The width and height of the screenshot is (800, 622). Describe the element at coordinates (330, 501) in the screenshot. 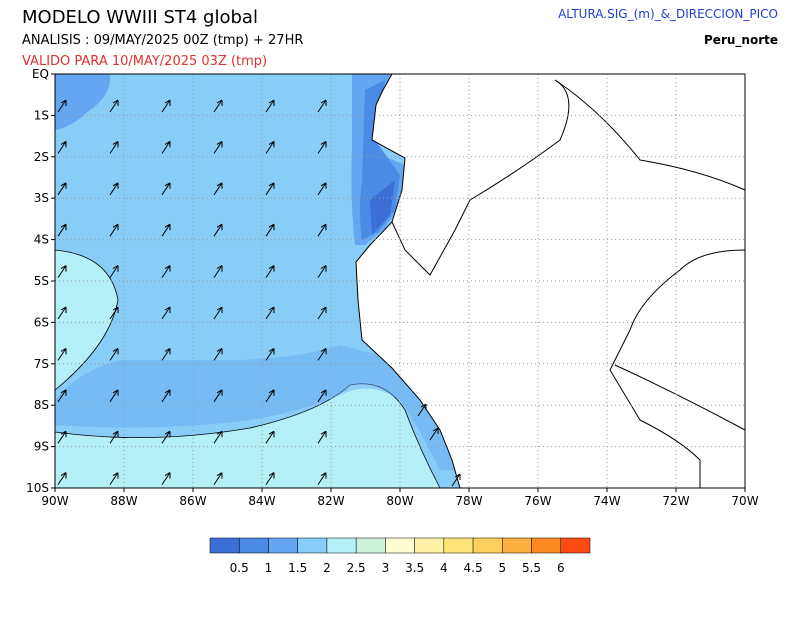

I see `lon-label: 82W` at that location.